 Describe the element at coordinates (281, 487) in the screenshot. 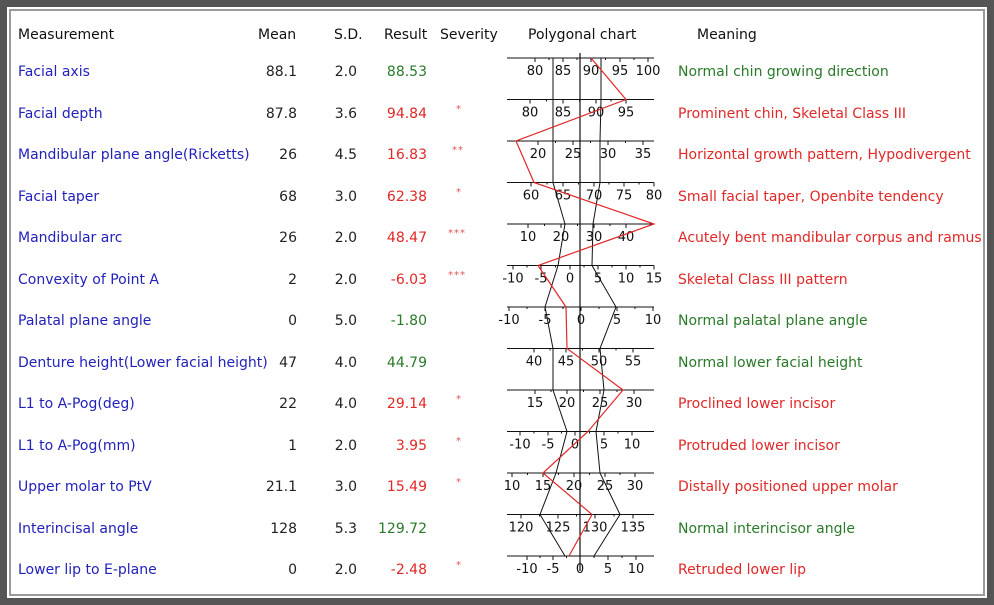

I see `mean-value: 21.1` at that location.